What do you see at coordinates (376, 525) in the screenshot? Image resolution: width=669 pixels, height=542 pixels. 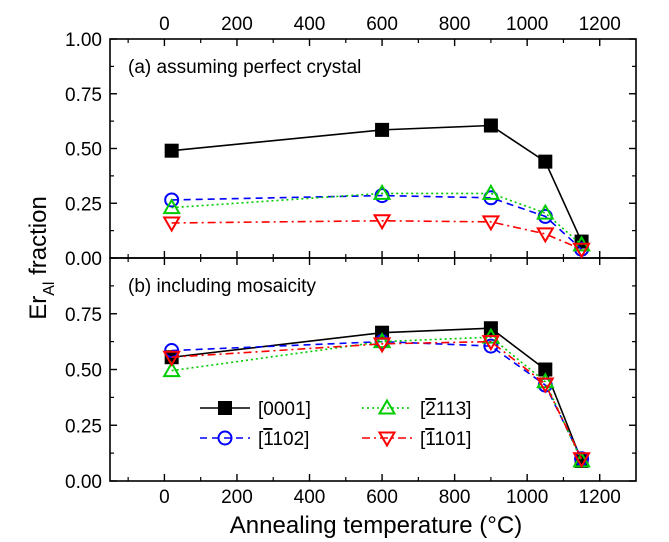 I see `x-axis-label: Annealing temperature (°C)` at bounding box center [376, 525].